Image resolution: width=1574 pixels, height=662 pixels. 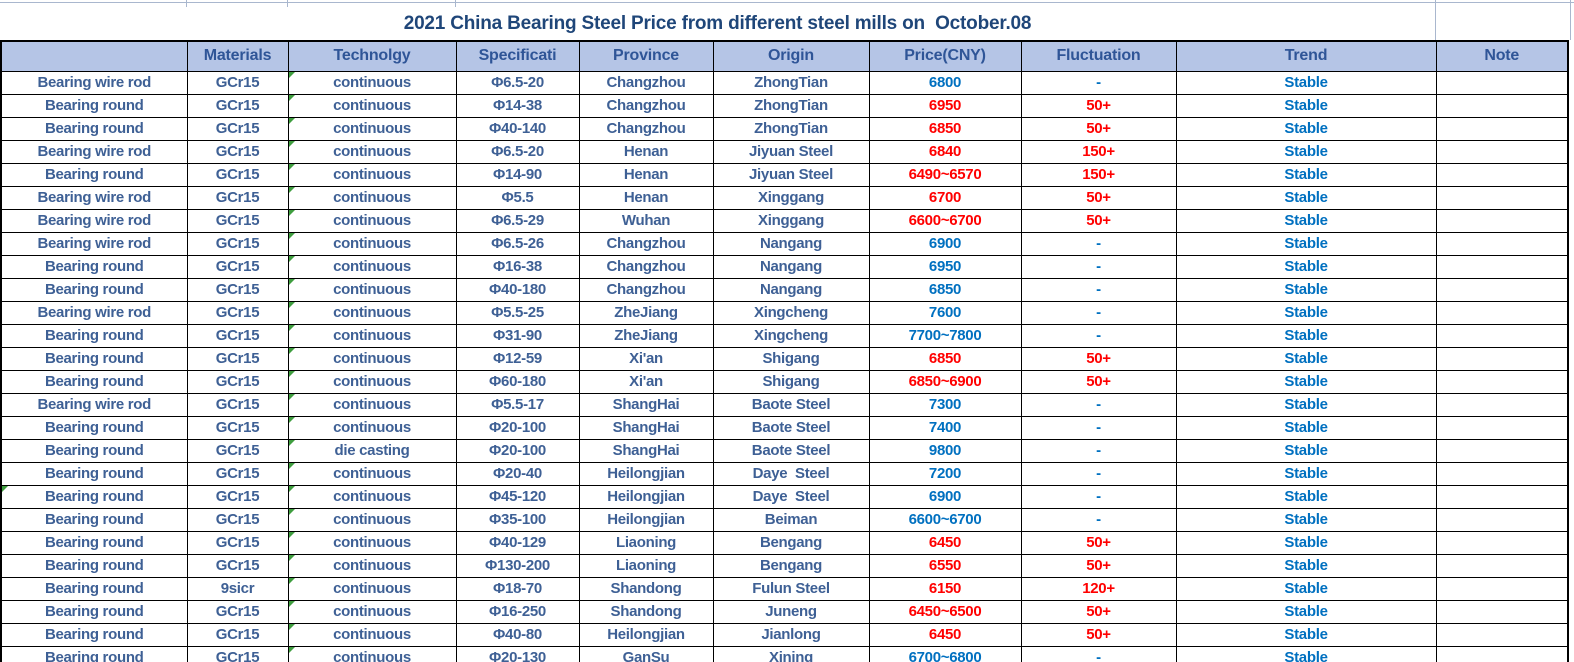 I want to click on origin-cell: ZhongTian, so click(x=791, y=105).